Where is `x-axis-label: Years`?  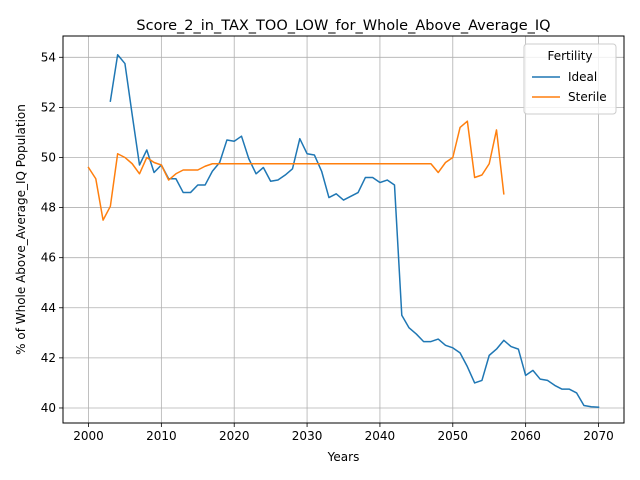
x-axis-label: Years is located at coordinates (343, 457).